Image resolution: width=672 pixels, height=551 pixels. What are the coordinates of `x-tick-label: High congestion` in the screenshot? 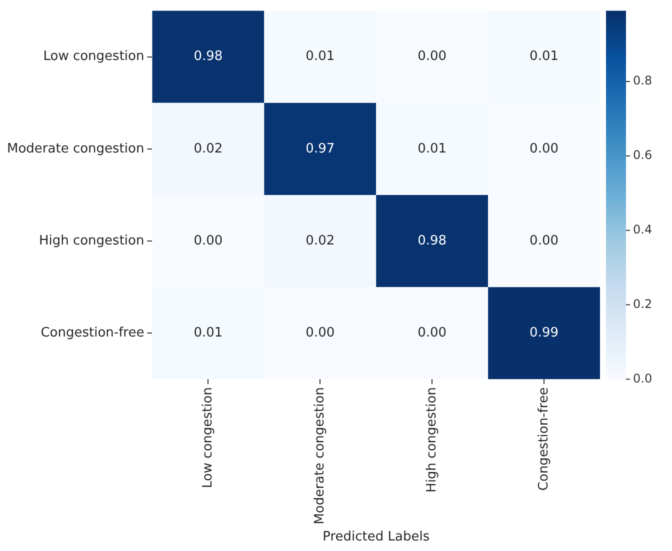 It's located at (432, 439).